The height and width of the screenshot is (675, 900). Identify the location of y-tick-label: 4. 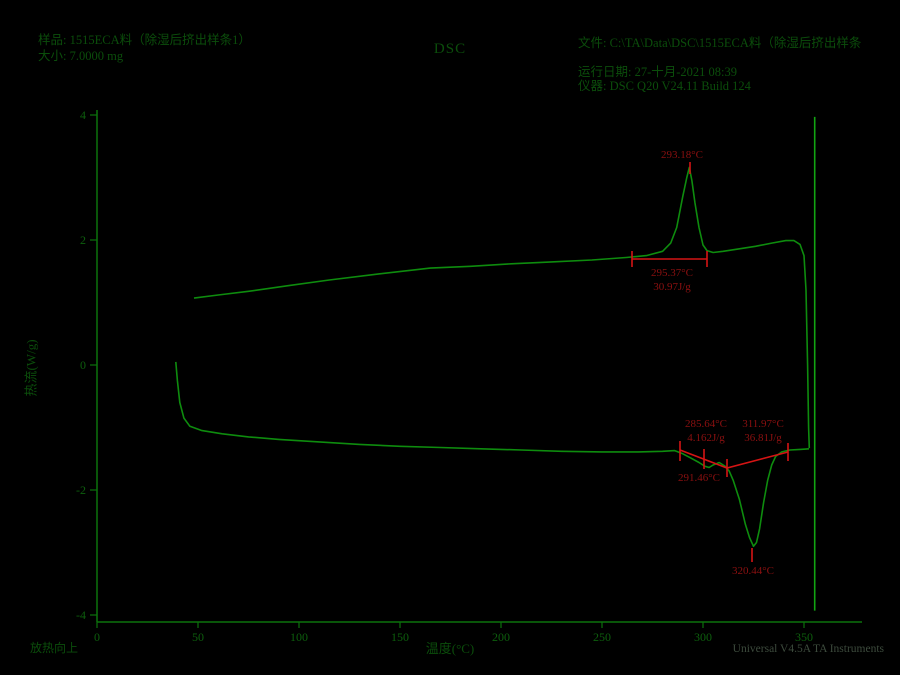
(83, 115).